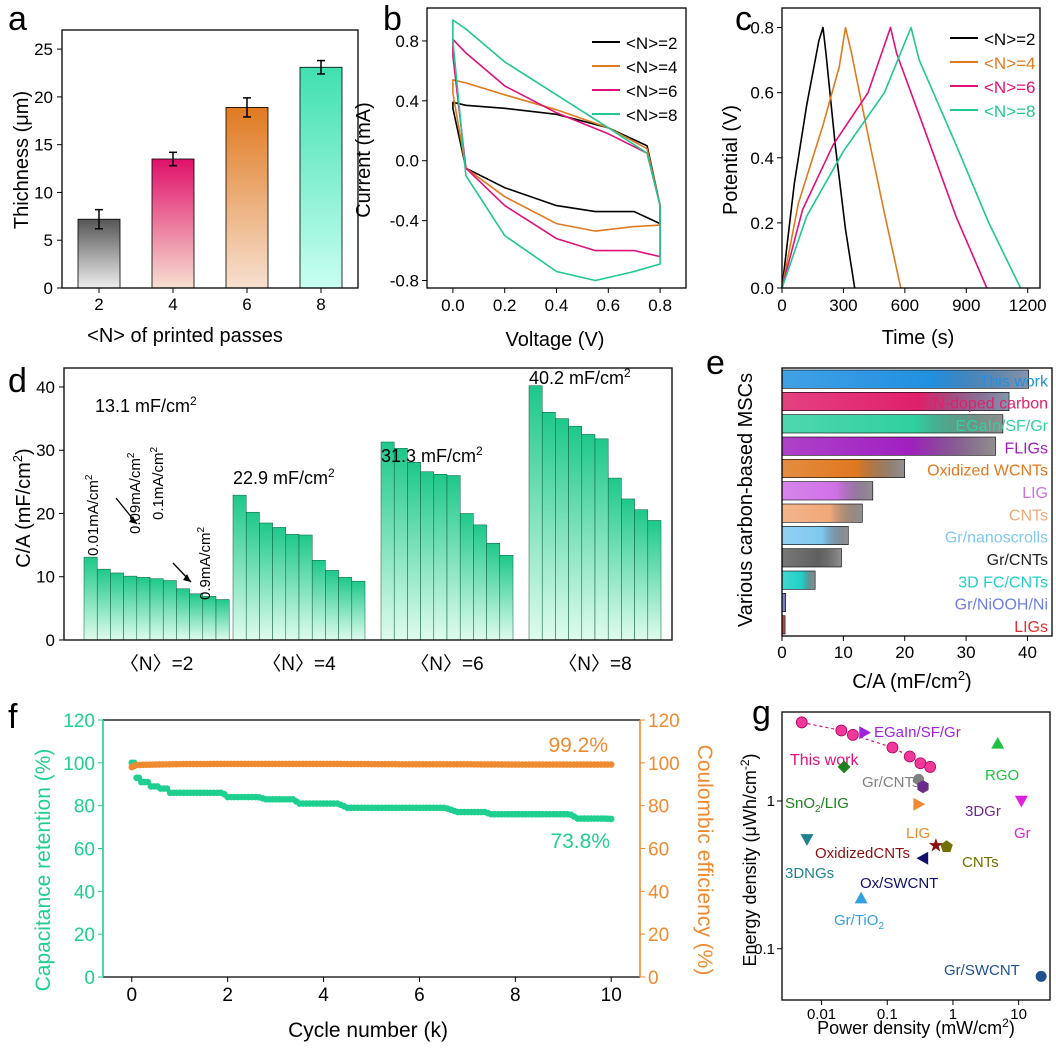  Describe the element at coordinates (48, 240) in the screenshot. I see `panel-a-ytick-label: 5` at that location.